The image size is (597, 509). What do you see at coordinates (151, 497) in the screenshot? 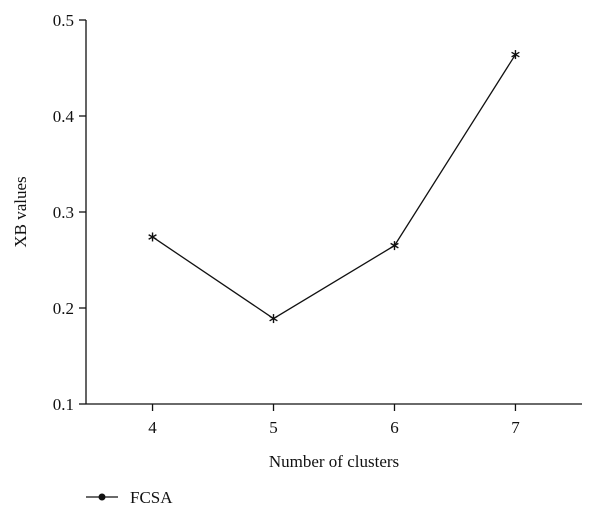
I see `legend-label-fcsa: FCSA` at bounding box center [151, 497].